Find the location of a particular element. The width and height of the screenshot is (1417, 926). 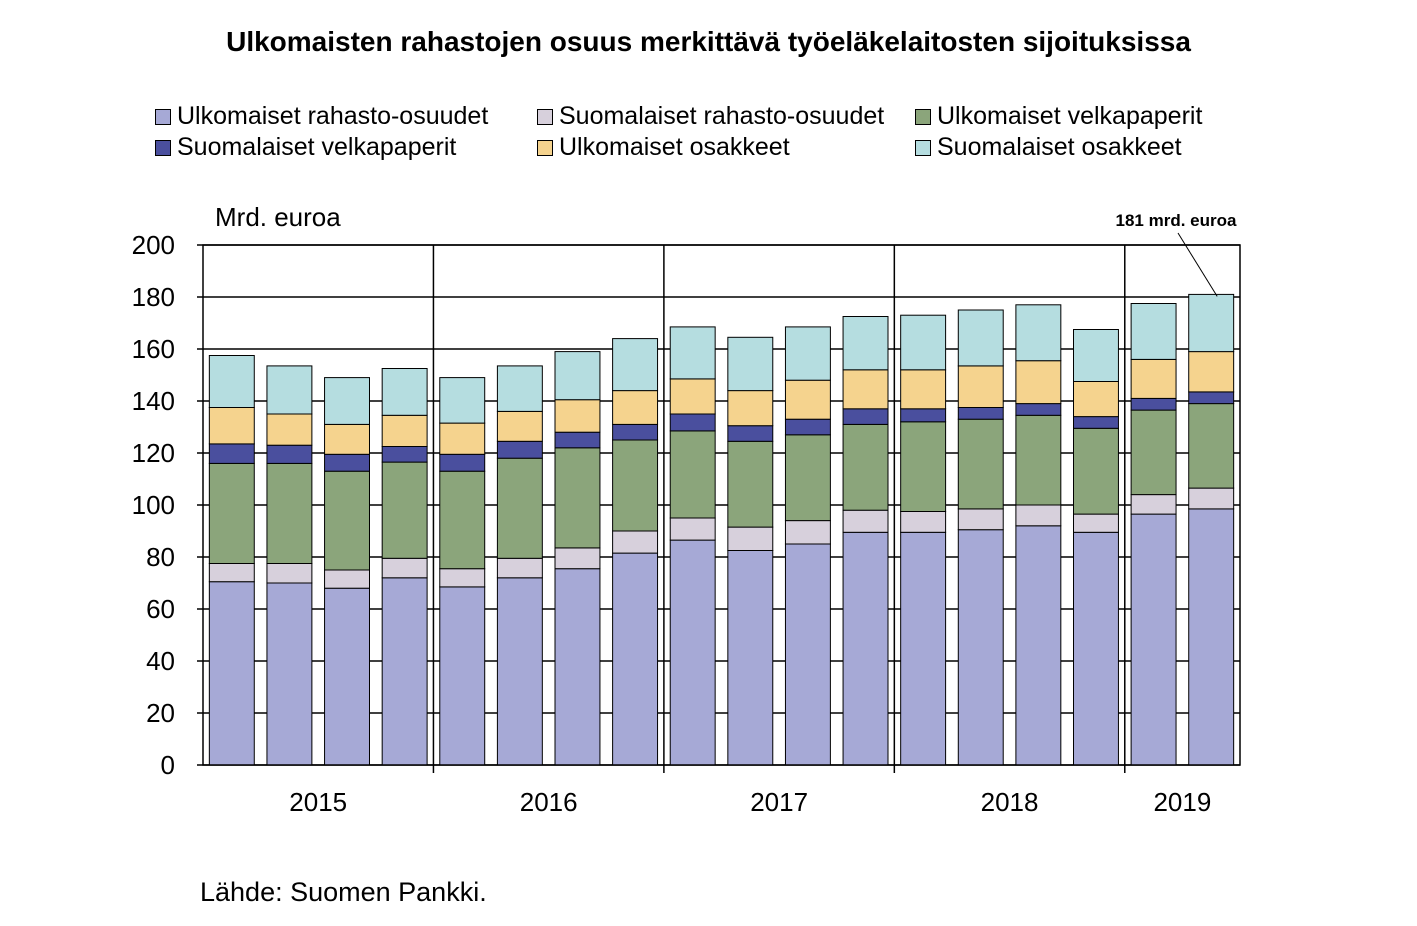

x-year-label: 2016 is located at coordinates (549, 802).